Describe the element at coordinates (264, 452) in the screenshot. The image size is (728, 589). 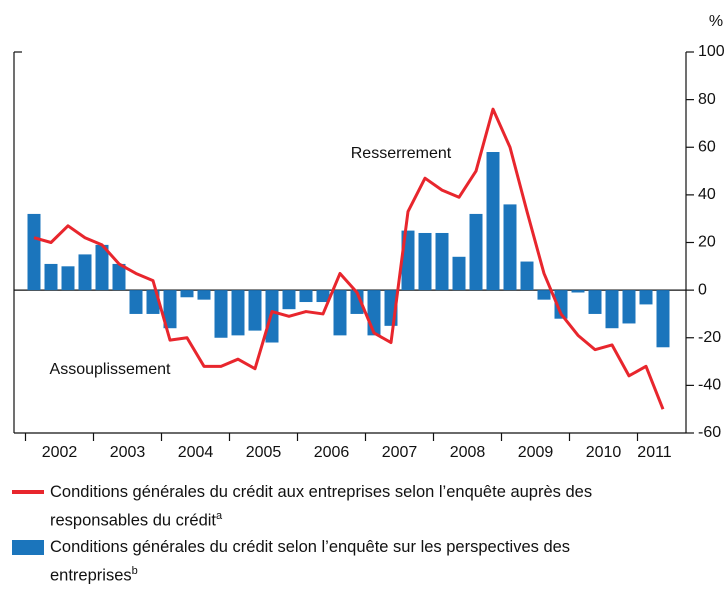
I see `x-tick-label: 2005` at that location.